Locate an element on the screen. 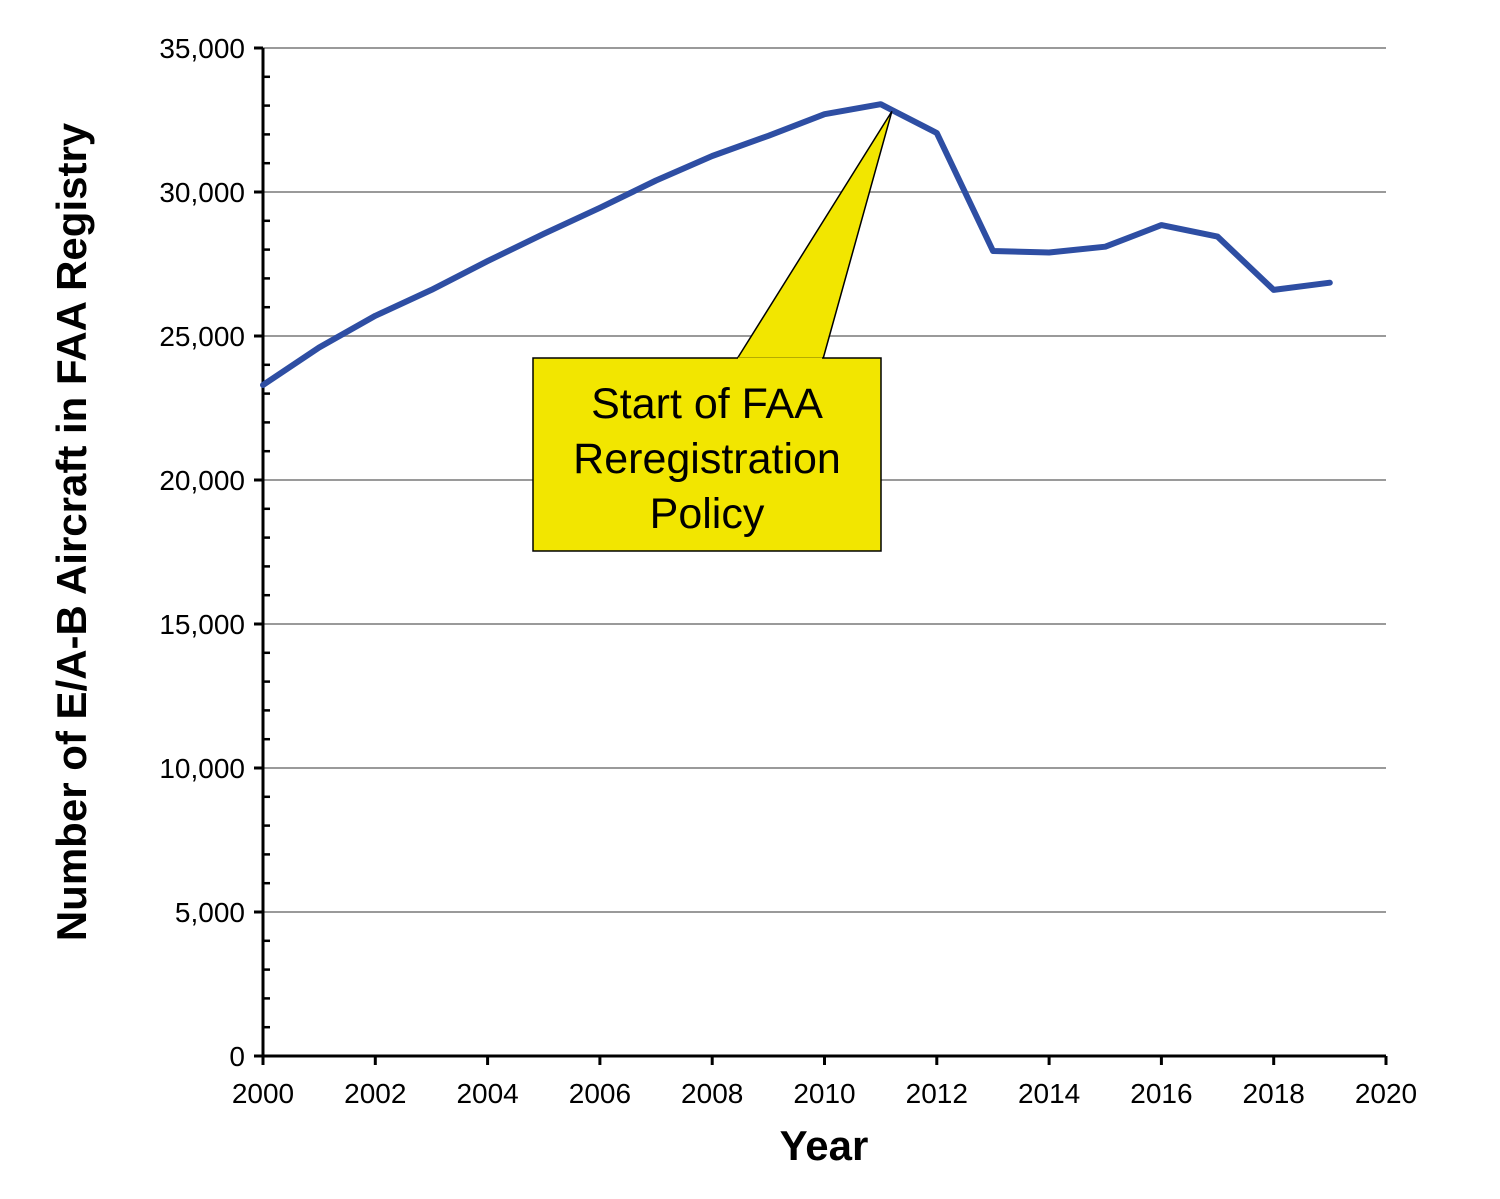 The width and height of the screenshot is (1500, 1199). y-tick-label: 35,000 is located at coordinates (202, 48).